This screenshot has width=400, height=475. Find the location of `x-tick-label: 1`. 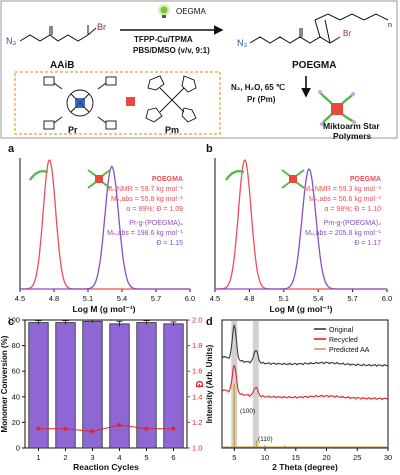

x-tick-label: 1 is located at coordinates (38, 457).